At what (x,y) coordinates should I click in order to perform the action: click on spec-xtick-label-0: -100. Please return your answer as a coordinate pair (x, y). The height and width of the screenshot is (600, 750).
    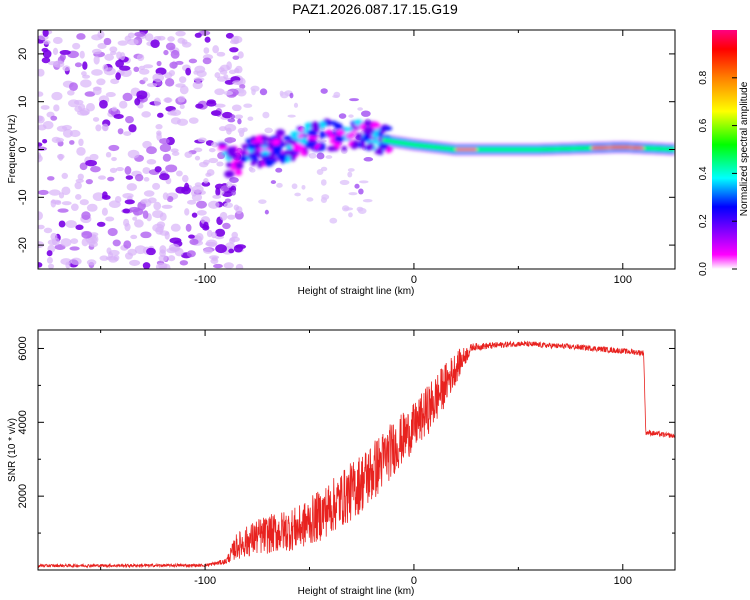
    Looking at the image, I should click on (205, 280).